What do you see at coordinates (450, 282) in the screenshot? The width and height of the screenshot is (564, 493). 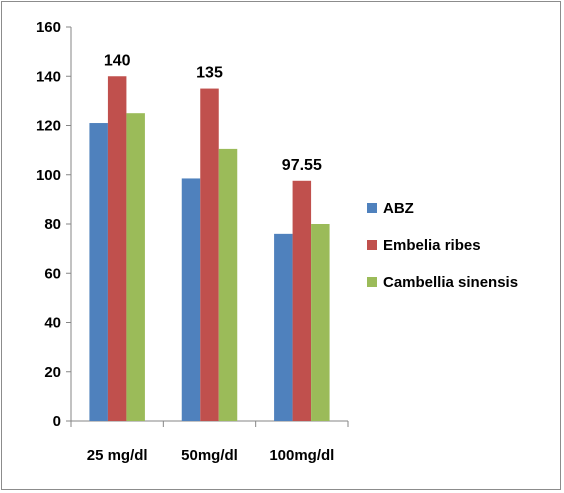 I see `legend-label: Cambellia sinensis` at bounding box center [450, 282].